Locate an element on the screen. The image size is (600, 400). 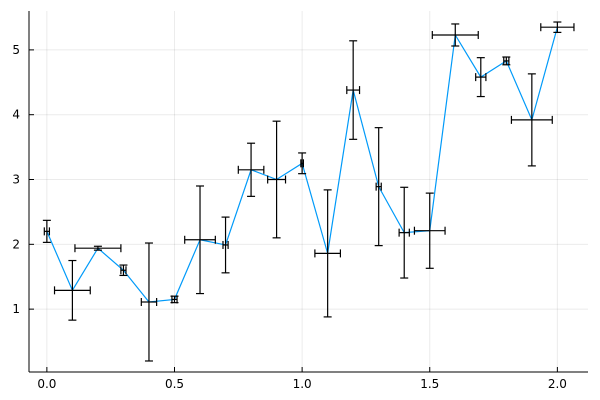
x-tick-label-1: 0.5 is located at coordinates (174, 384).